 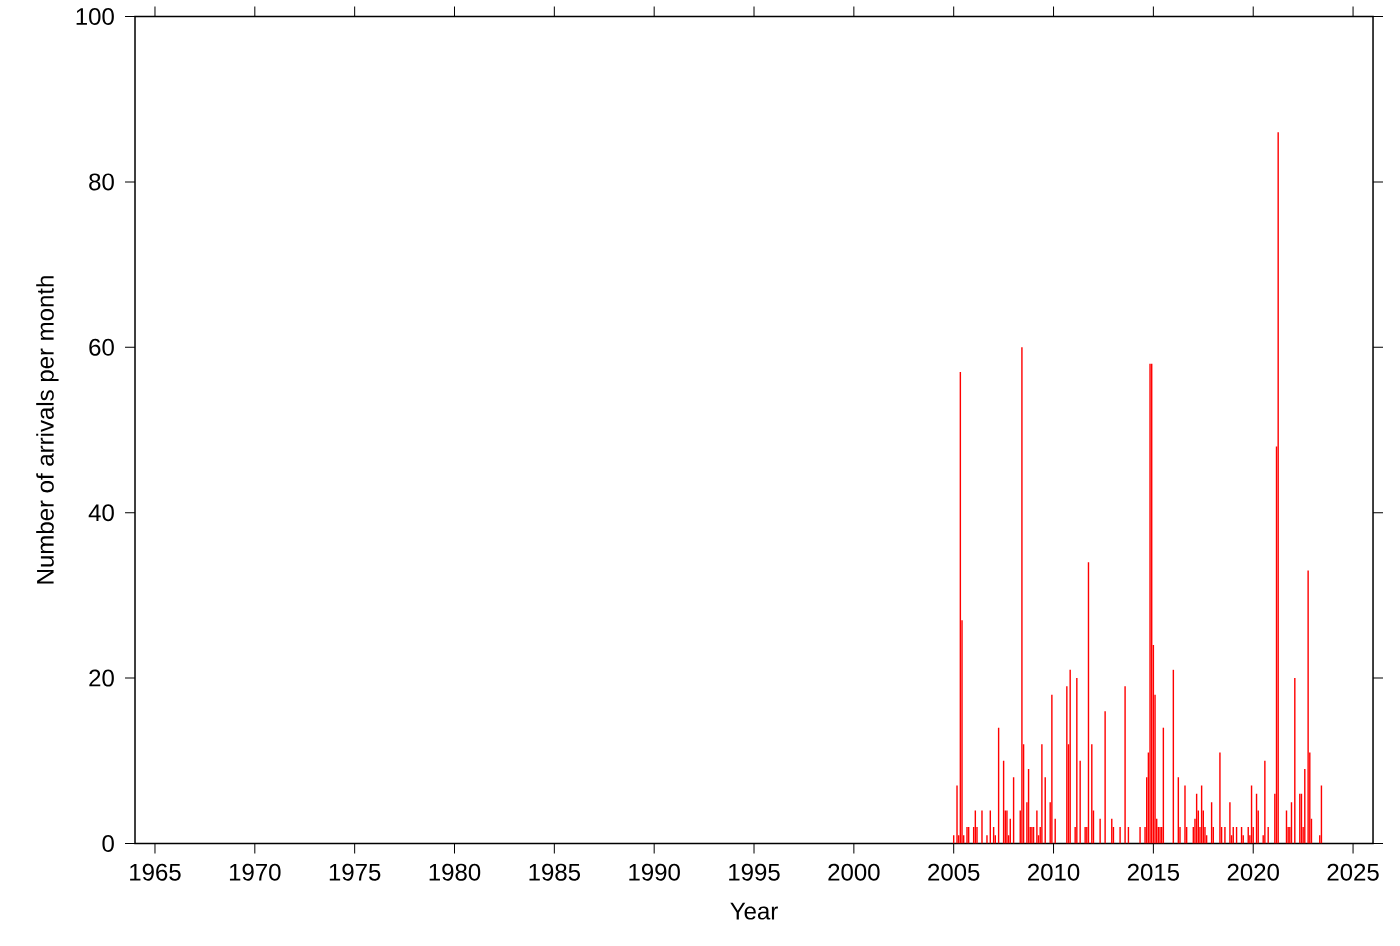 I want to click on y-tick-label: 40, so click(x=101, y=512).